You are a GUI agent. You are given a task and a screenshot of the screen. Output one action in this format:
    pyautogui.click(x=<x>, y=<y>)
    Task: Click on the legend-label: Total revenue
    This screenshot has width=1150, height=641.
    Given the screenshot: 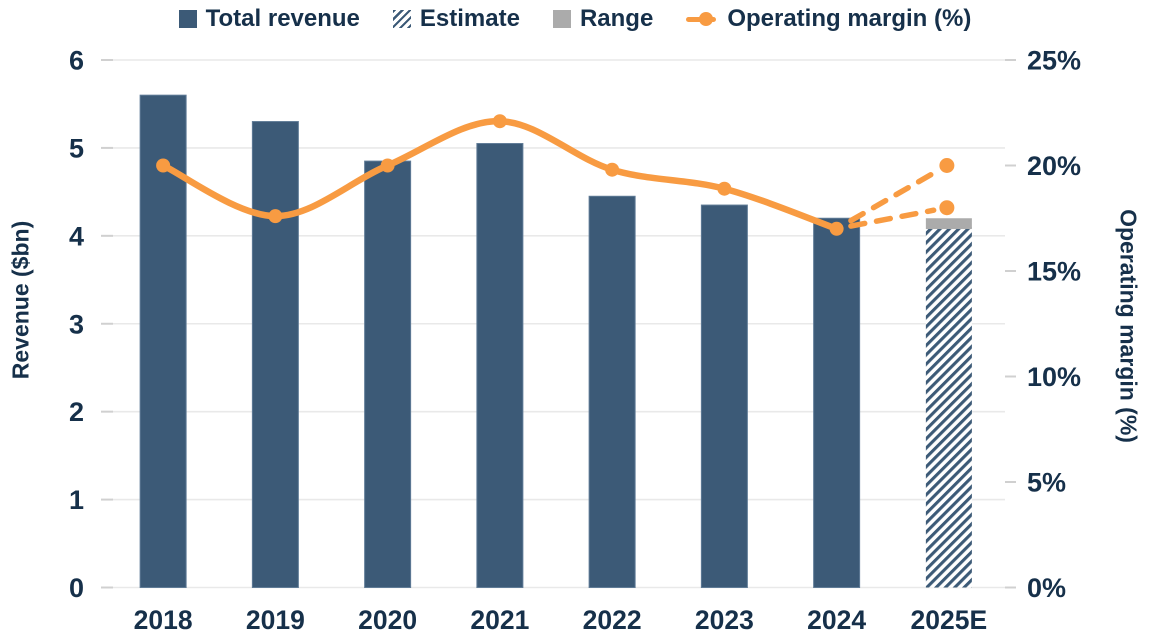 What is the action you would take?
    pyautogui.click(x=282, y=18)
    